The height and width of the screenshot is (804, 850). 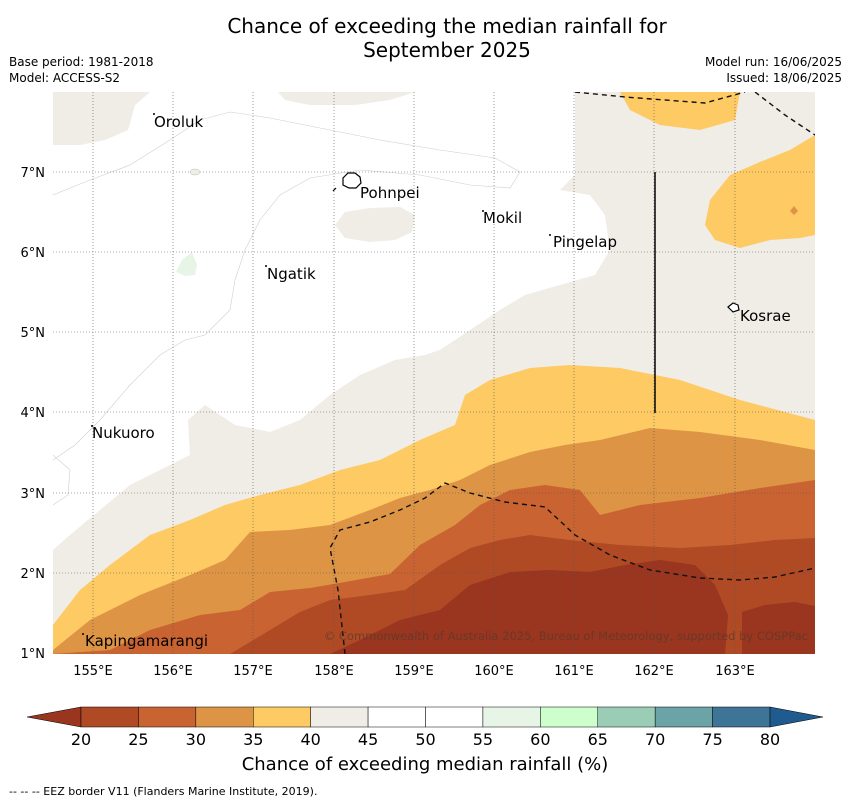 What do you see at coordinates (65, 78) in the screenshot?
I see `model-name: Model: ACCESS-S2` at bounding box center [65, 78].